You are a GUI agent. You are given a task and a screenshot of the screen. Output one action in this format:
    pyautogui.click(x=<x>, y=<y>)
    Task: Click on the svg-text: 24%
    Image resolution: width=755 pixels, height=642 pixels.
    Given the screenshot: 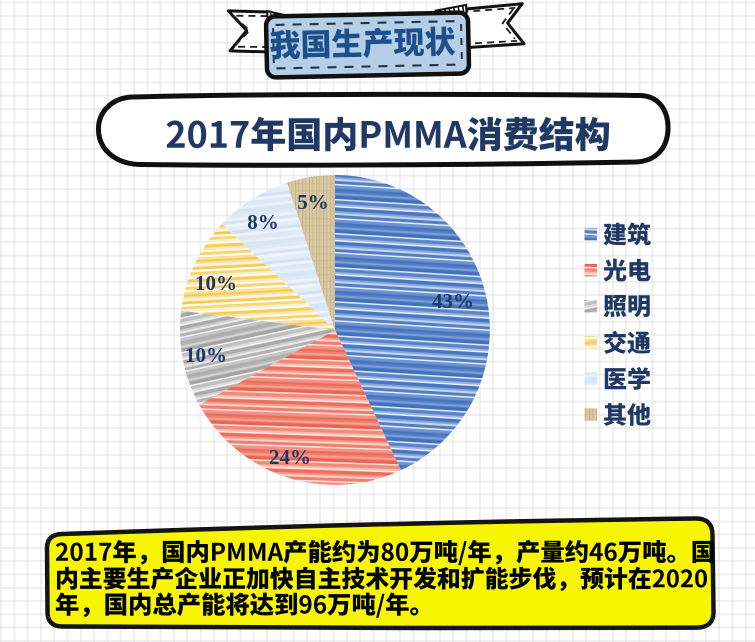 What is the action you would take?
    pyautogui.click(x=290, y=457)
    